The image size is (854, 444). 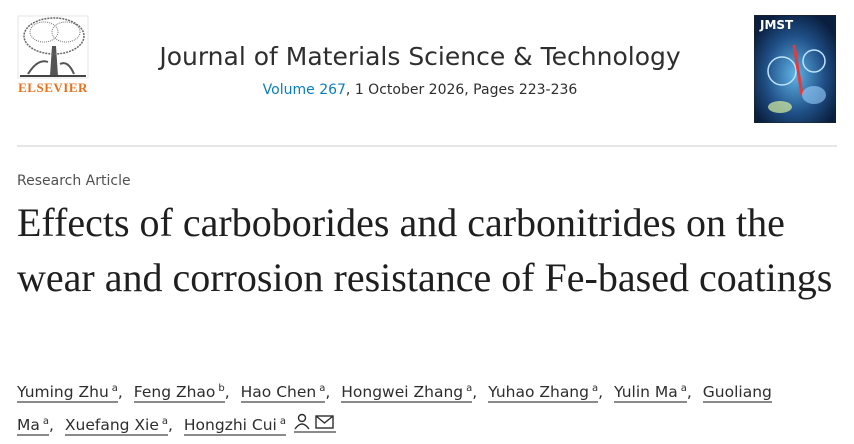 I want to click on author-link: Yuhao Zhang a, so click(x=543, y=393).